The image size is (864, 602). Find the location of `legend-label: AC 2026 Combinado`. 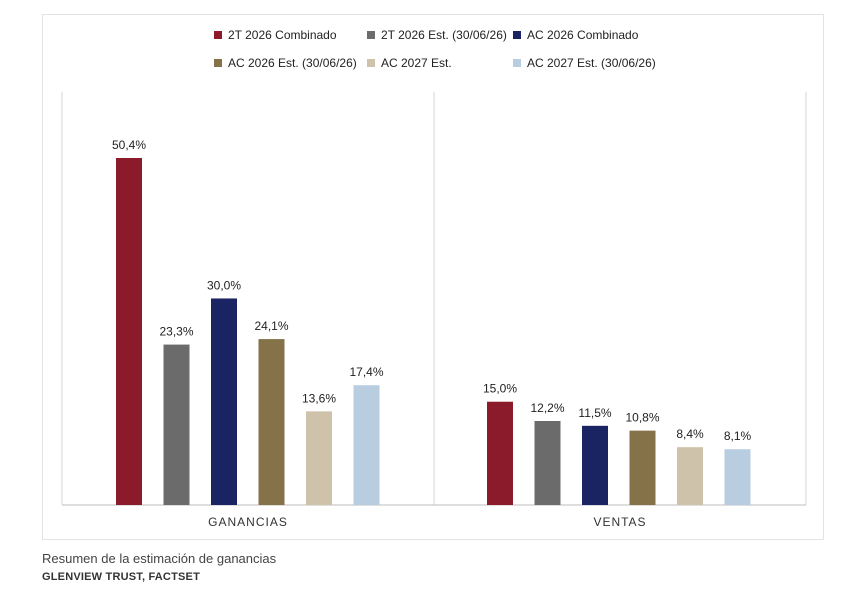

legend-label: AC 2026 Combinado is located at coordinates (583, 35).